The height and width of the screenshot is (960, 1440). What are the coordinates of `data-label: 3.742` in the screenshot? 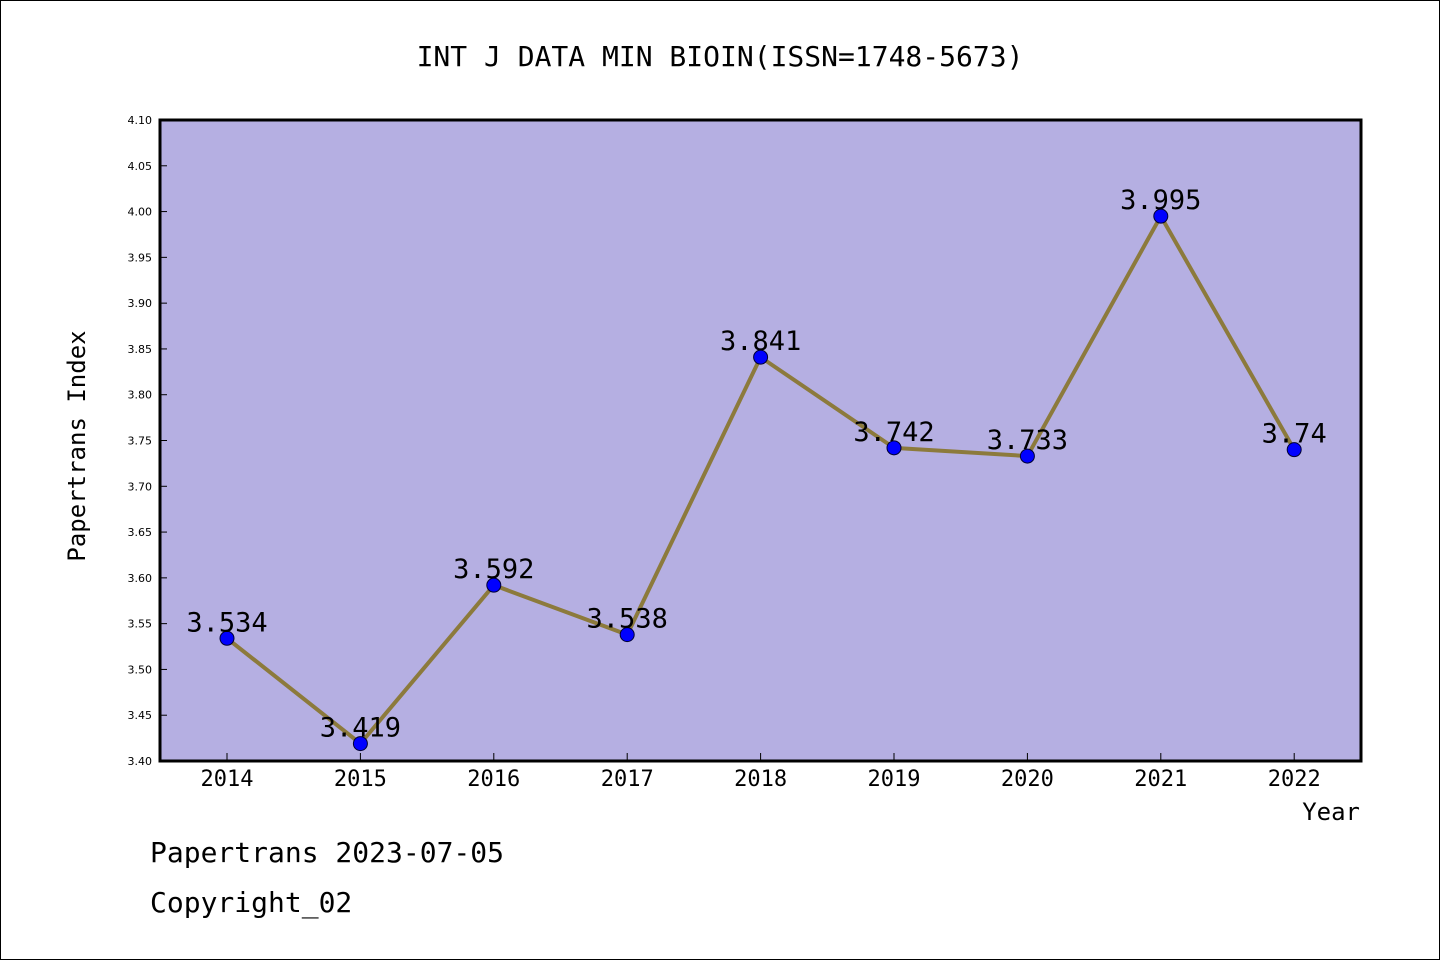 It's located at (893, 432).